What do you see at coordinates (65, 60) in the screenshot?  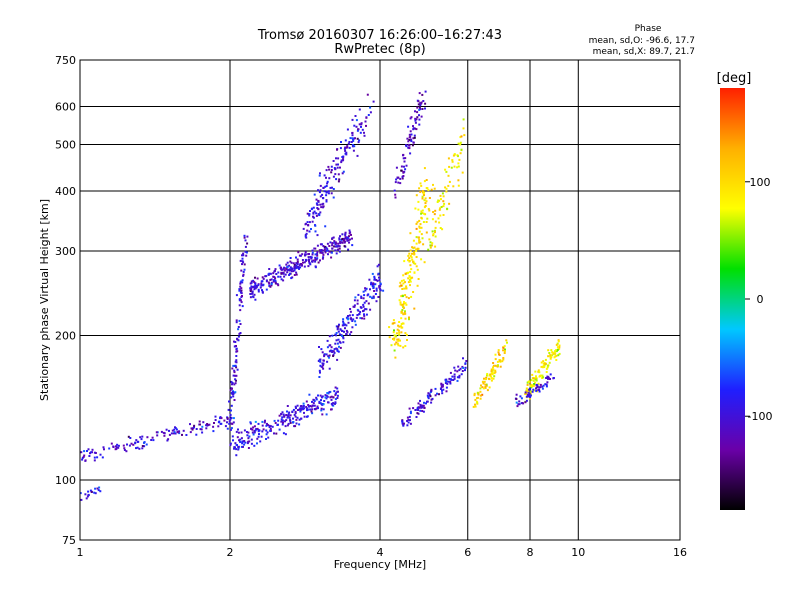 I see `y-tick-label: 750` at bounding box center [65, 60].